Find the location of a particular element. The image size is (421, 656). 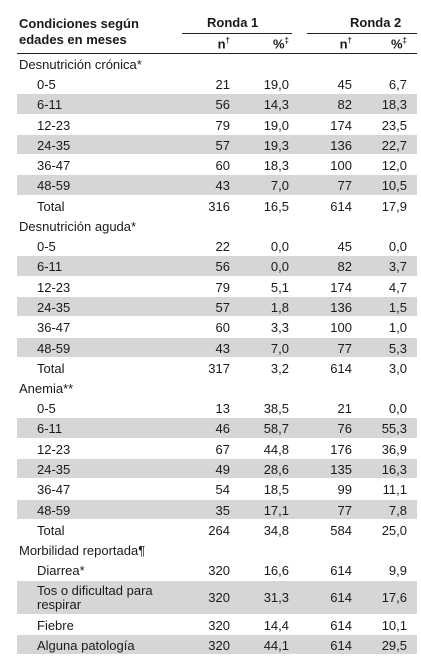

round2-n-cell: 21 is located at coordinates (344, 409).